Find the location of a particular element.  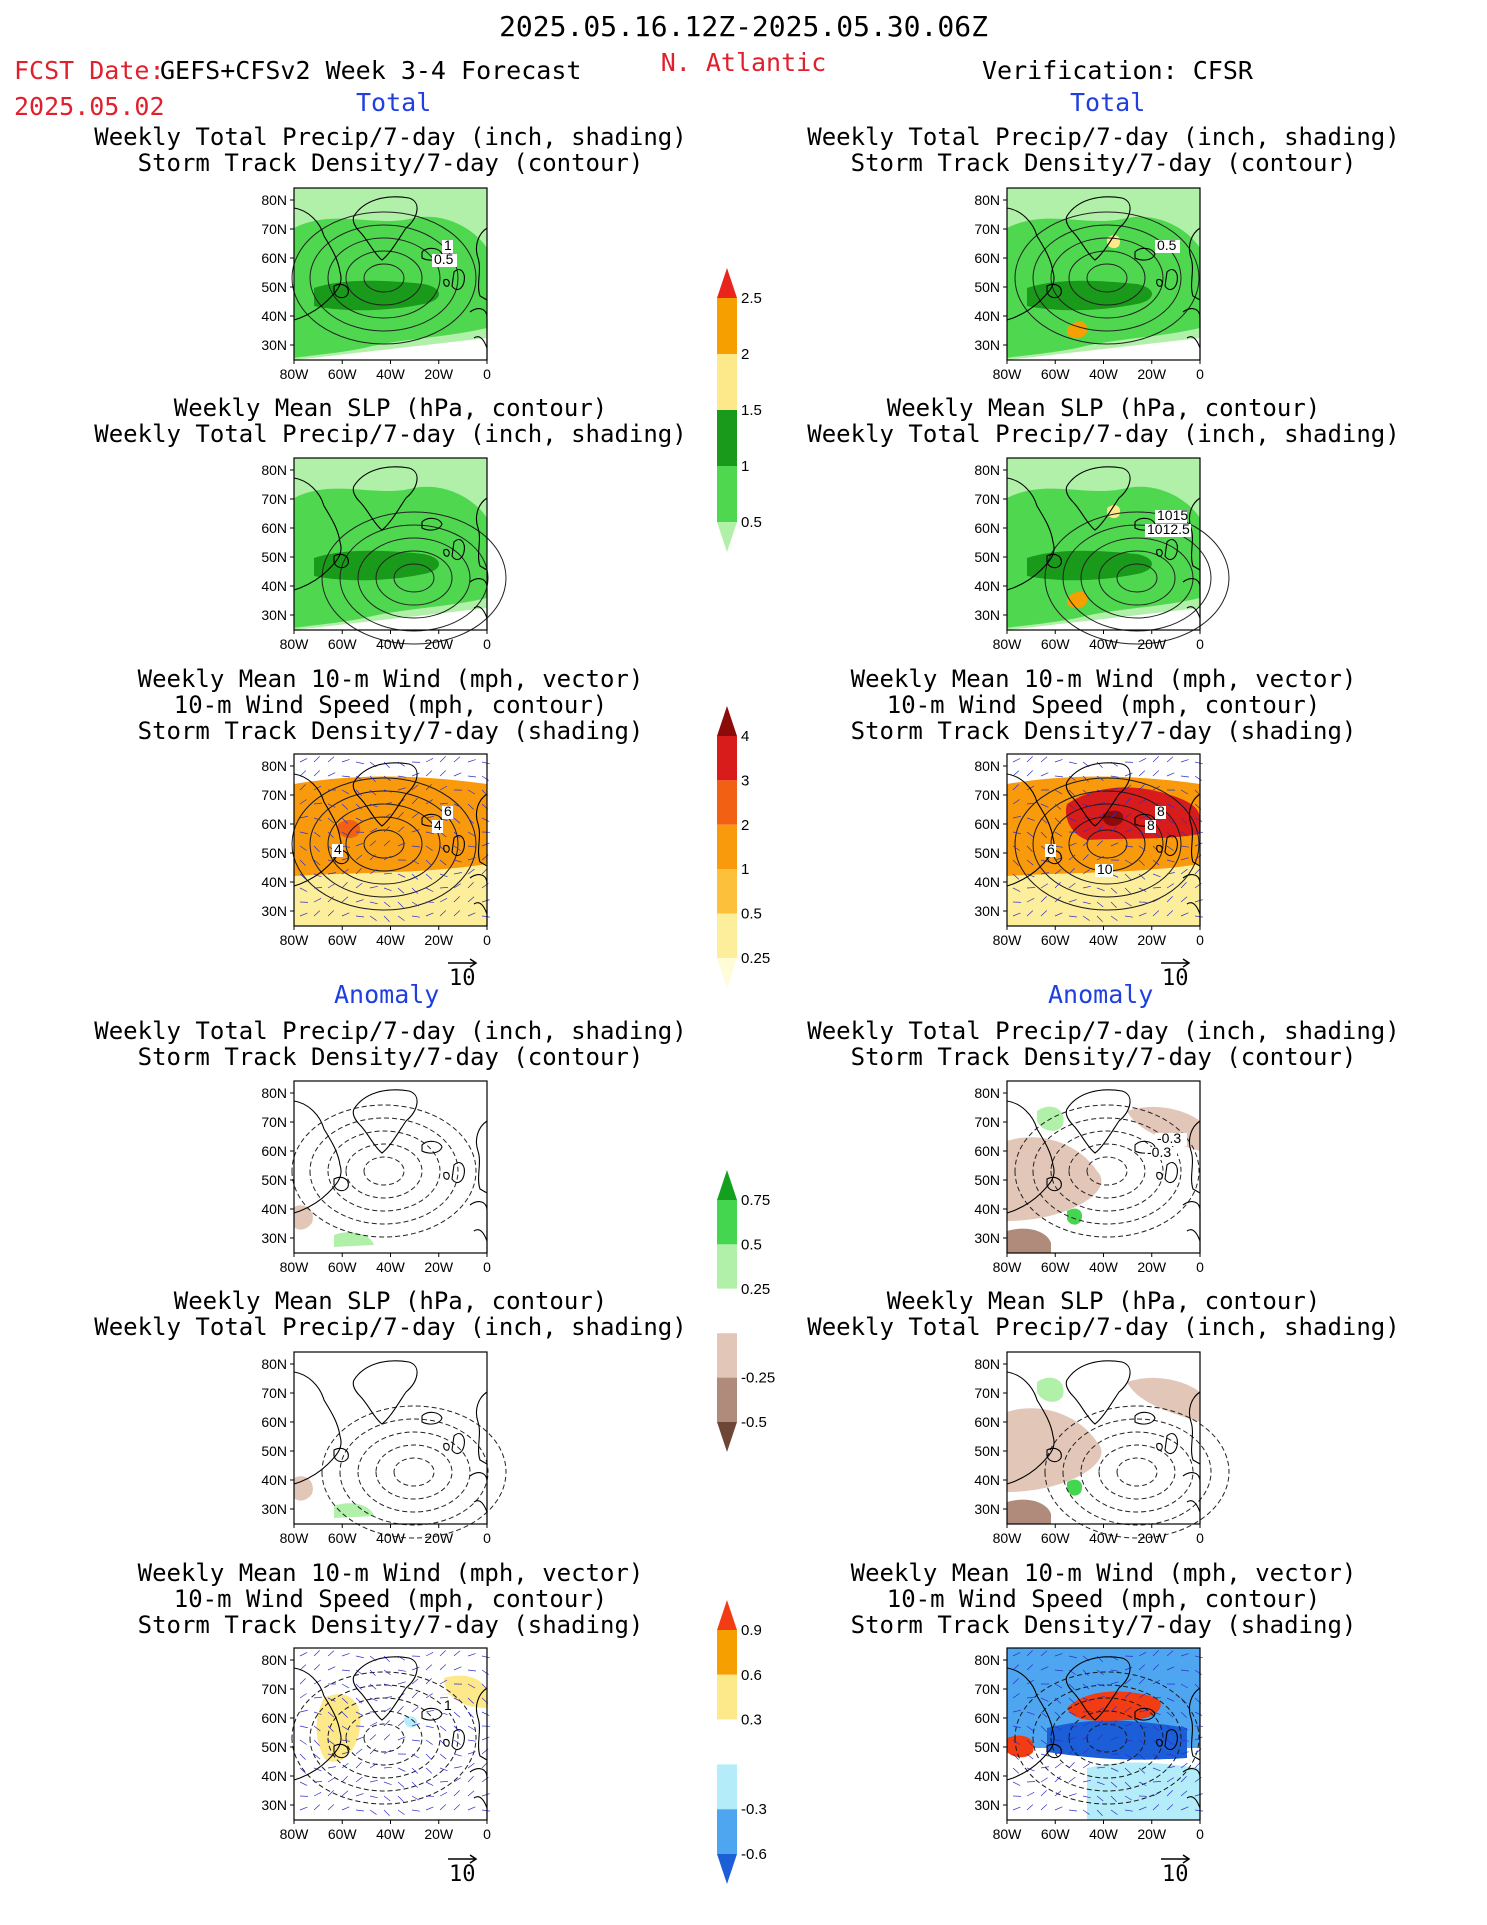

colorbar-label: 1.5 is located at coordinates (751, 410).